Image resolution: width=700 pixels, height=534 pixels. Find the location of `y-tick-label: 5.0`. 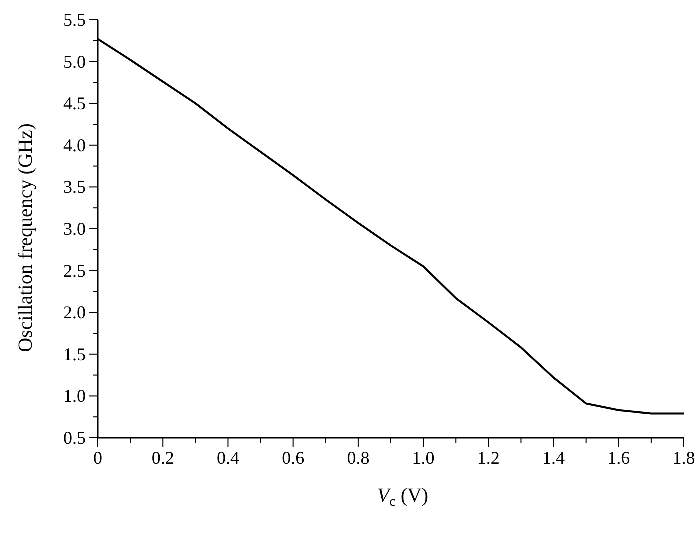

y-tick-label: 5.0 is located at coordinates (75, 62).